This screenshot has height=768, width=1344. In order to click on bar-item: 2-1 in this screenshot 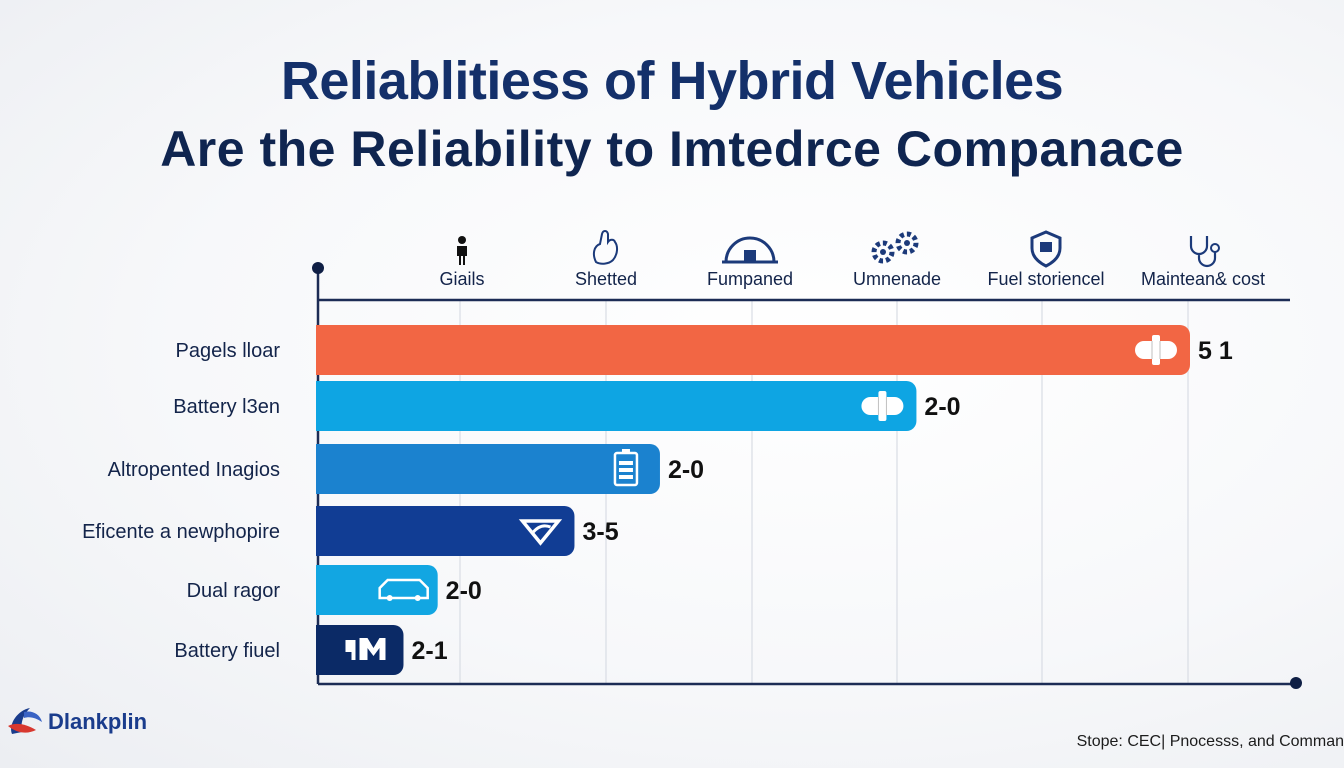, I will do `click(382, 650)`.